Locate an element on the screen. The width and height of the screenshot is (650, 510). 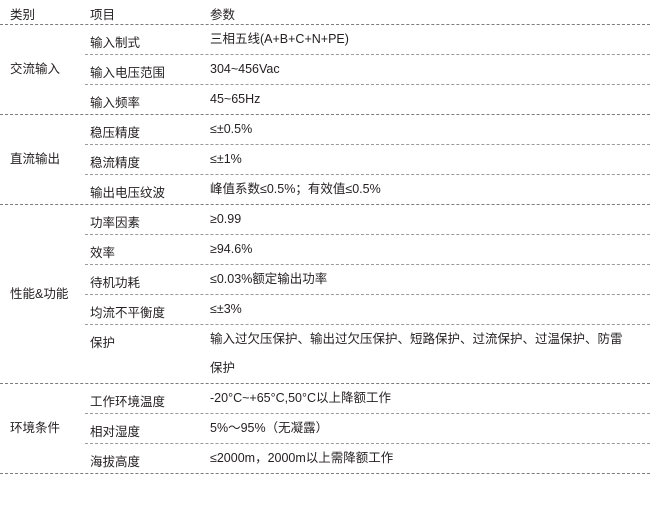
table-row: 保护 输入过欠压保护、输出过欠压保护、短路保护、过流保护、过温保护、防雷保护 is located at coordinates (367, 354).